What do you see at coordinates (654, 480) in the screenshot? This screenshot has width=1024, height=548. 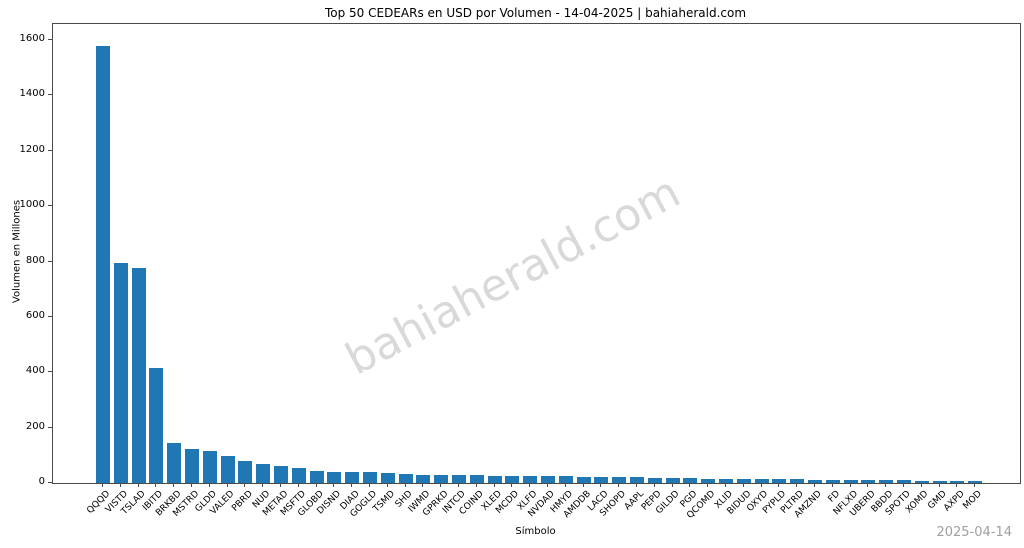 I see `bar-PEPD` at bounding box center [654, 480].